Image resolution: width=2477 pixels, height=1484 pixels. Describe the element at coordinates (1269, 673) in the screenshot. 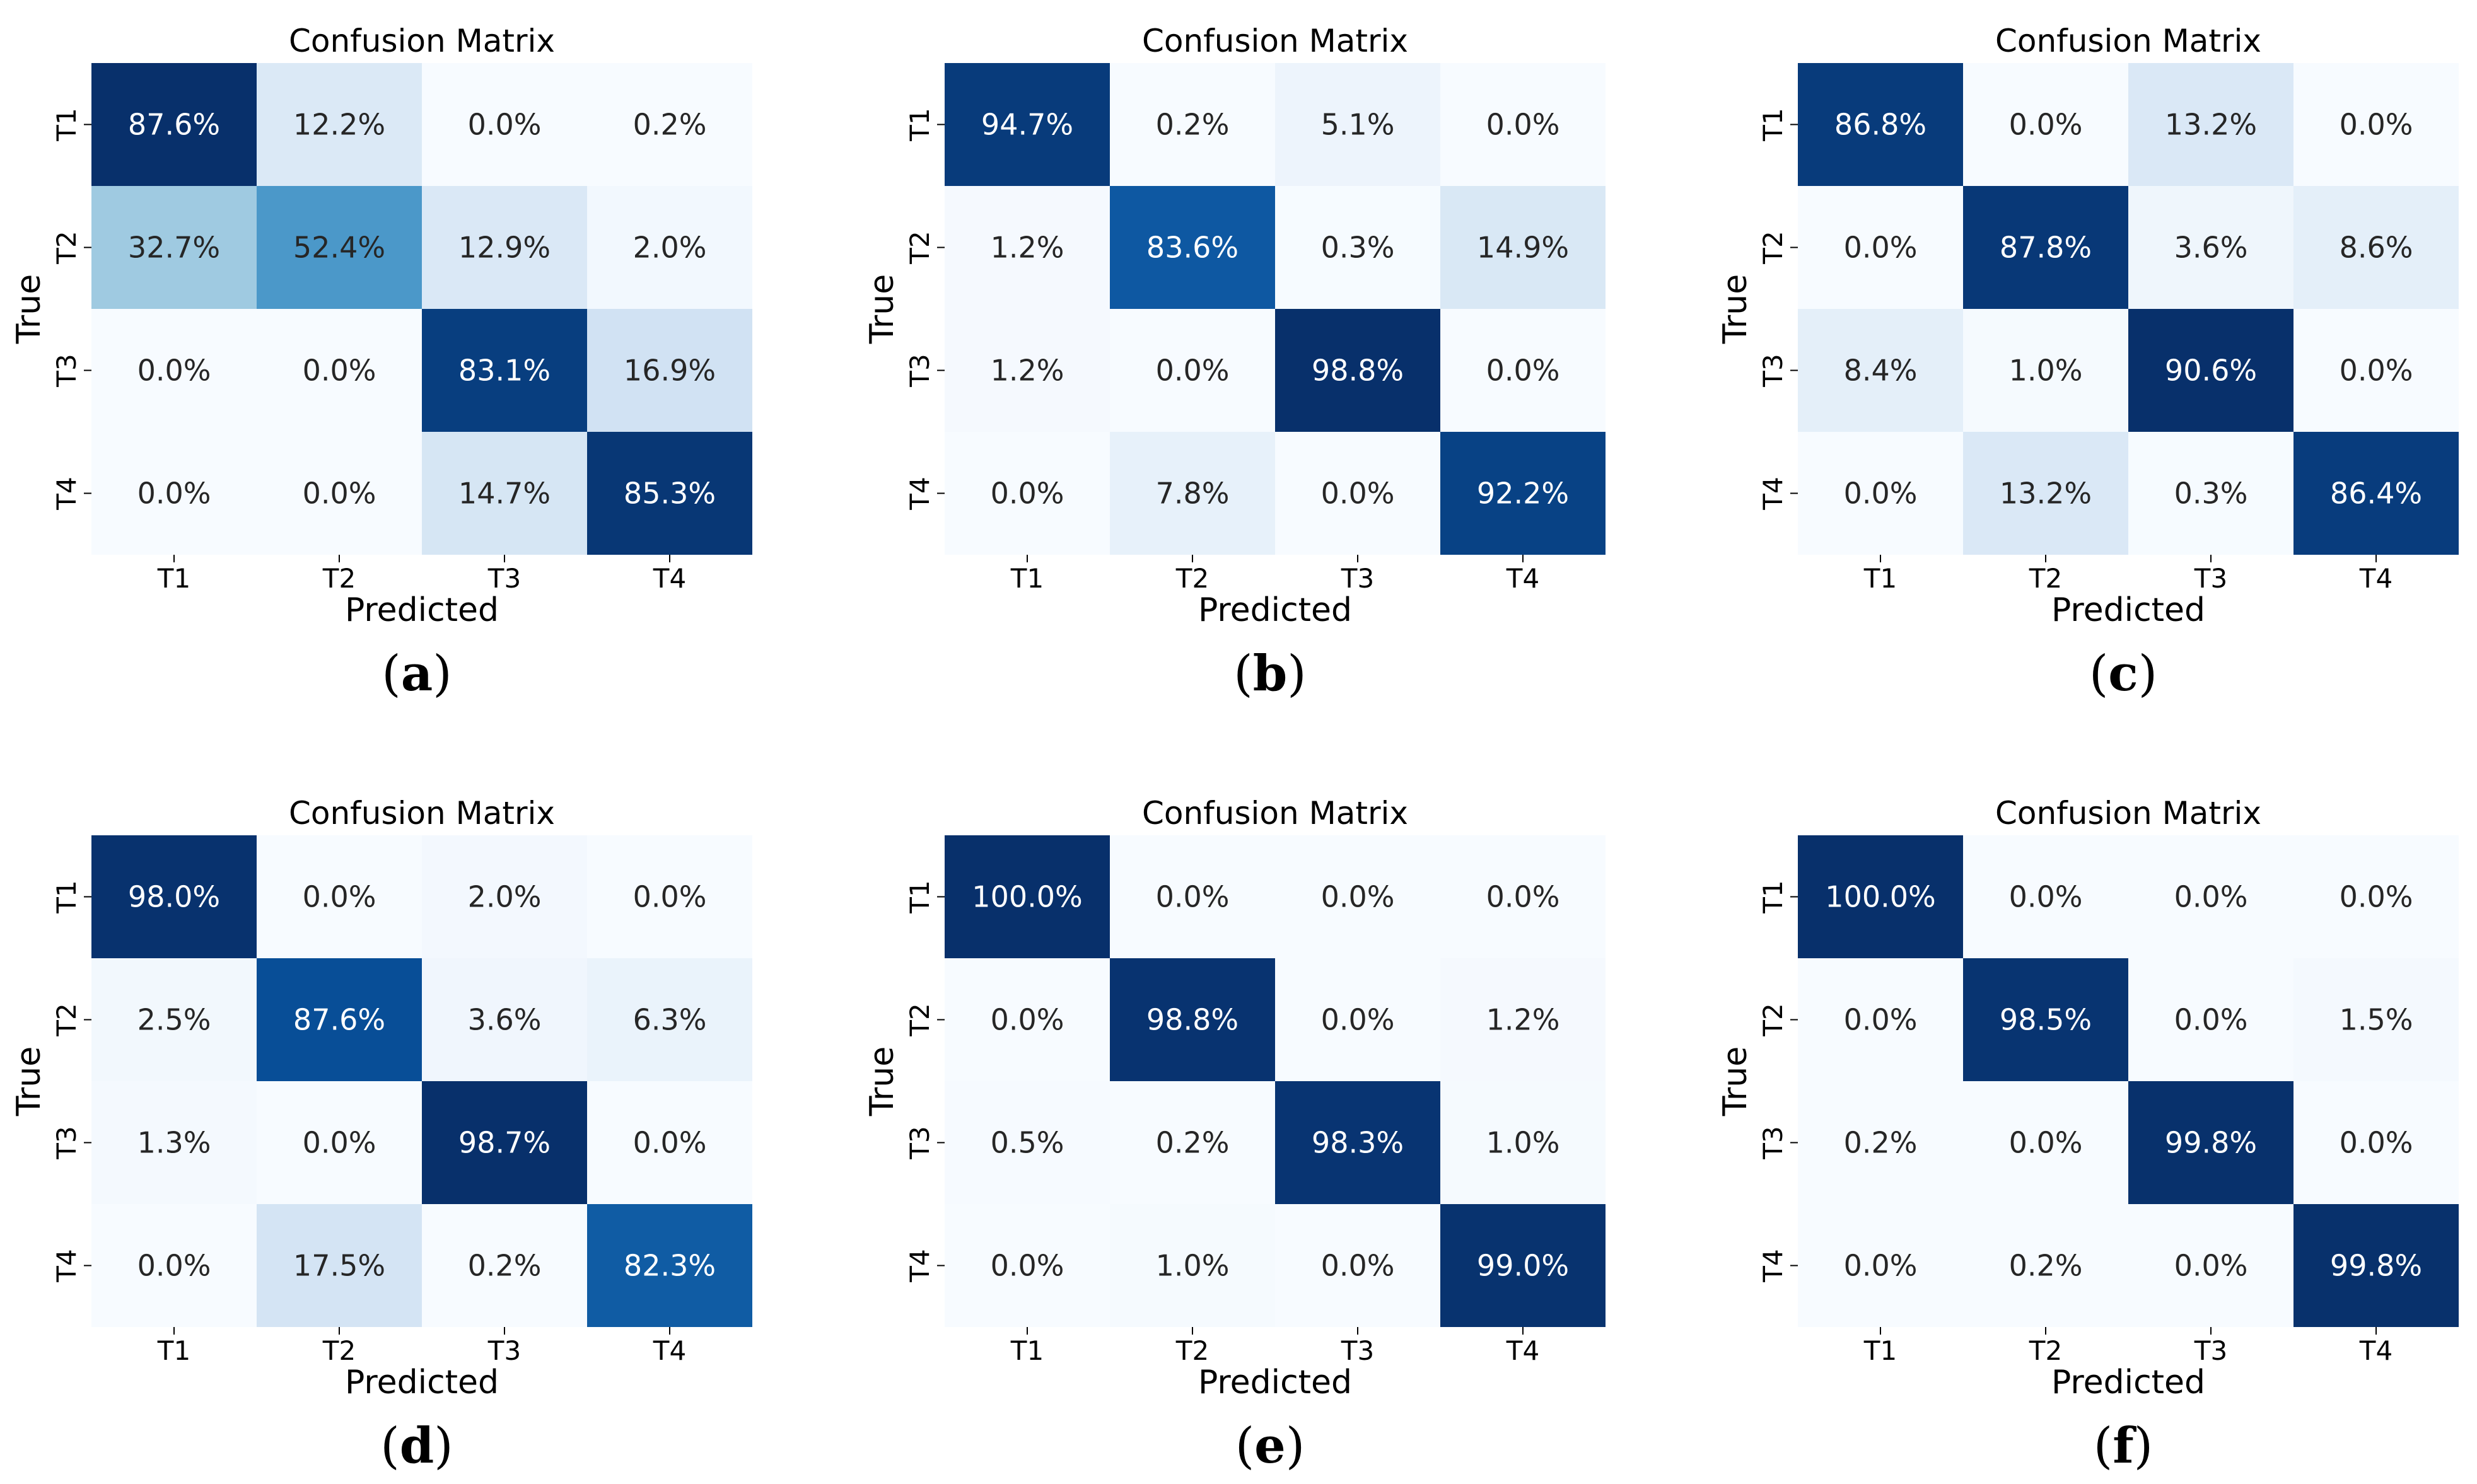

I see `panel-caption: (b)` at that location.